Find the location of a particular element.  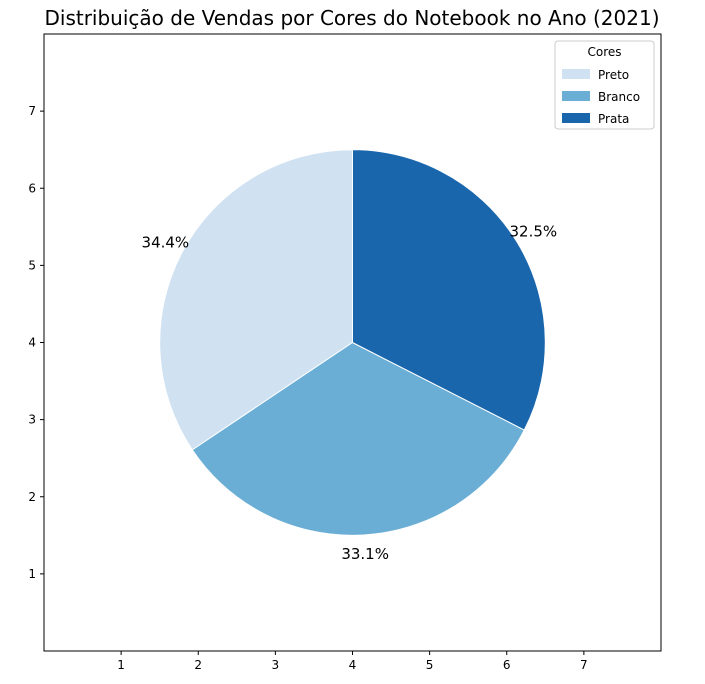

slice-percent-label: 33.1% is located at coordinates (365, 554).